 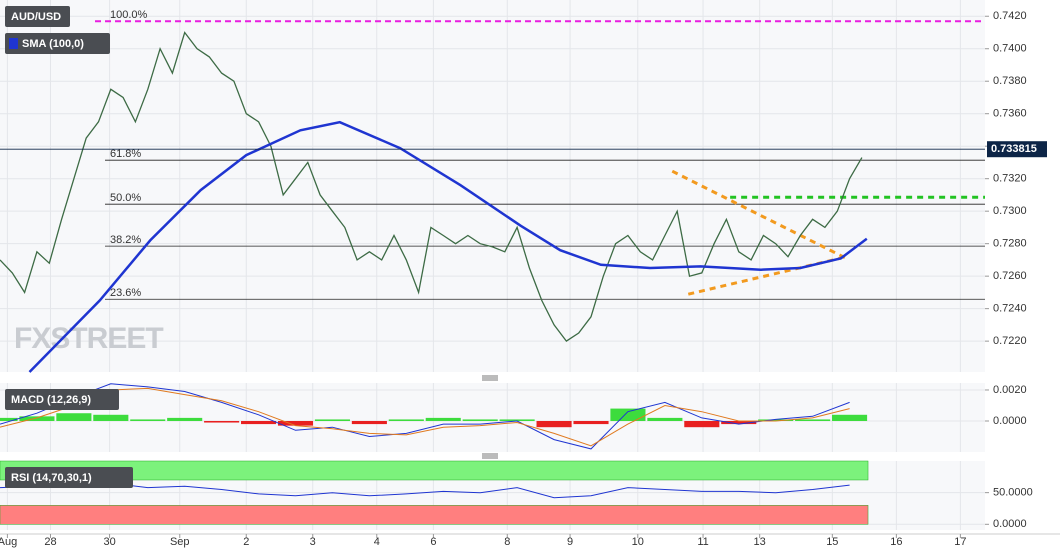 I want to click on fib-label: 61.8%, so click(x=125, y=154).